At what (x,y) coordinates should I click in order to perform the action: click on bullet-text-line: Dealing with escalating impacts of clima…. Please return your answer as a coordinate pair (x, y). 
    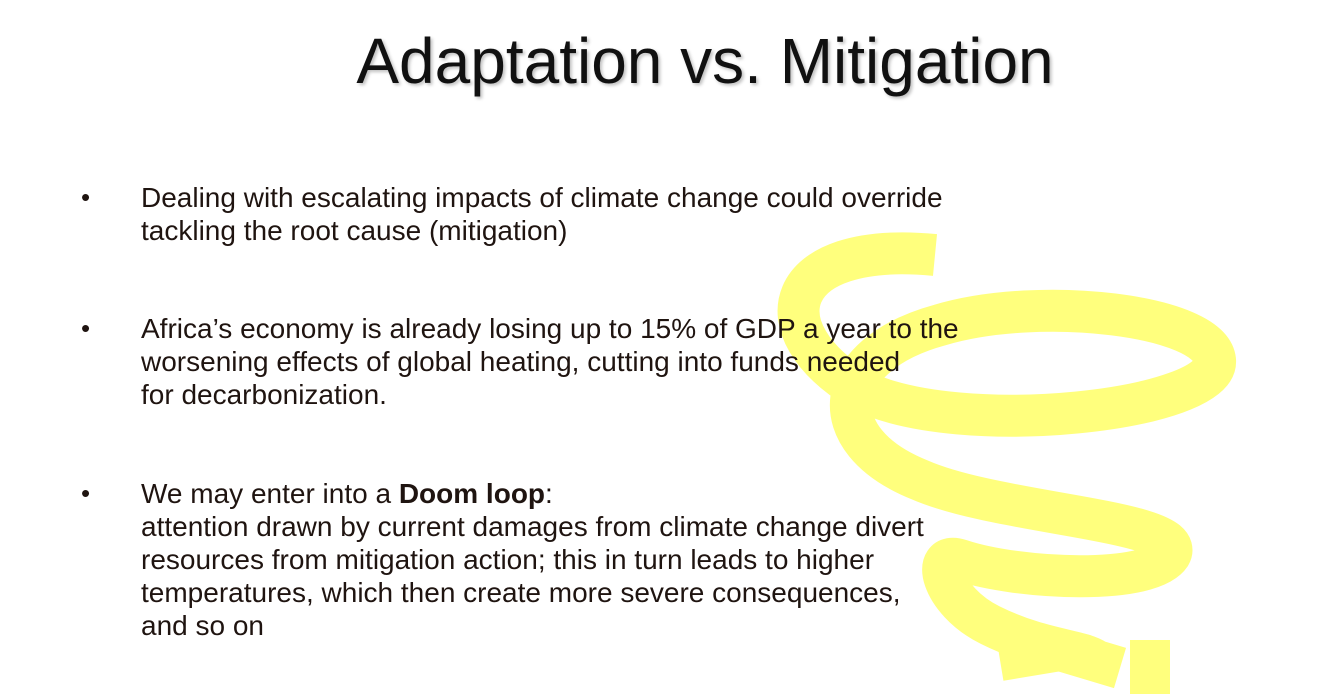
    Looking at the image, I should click on (542, 197).